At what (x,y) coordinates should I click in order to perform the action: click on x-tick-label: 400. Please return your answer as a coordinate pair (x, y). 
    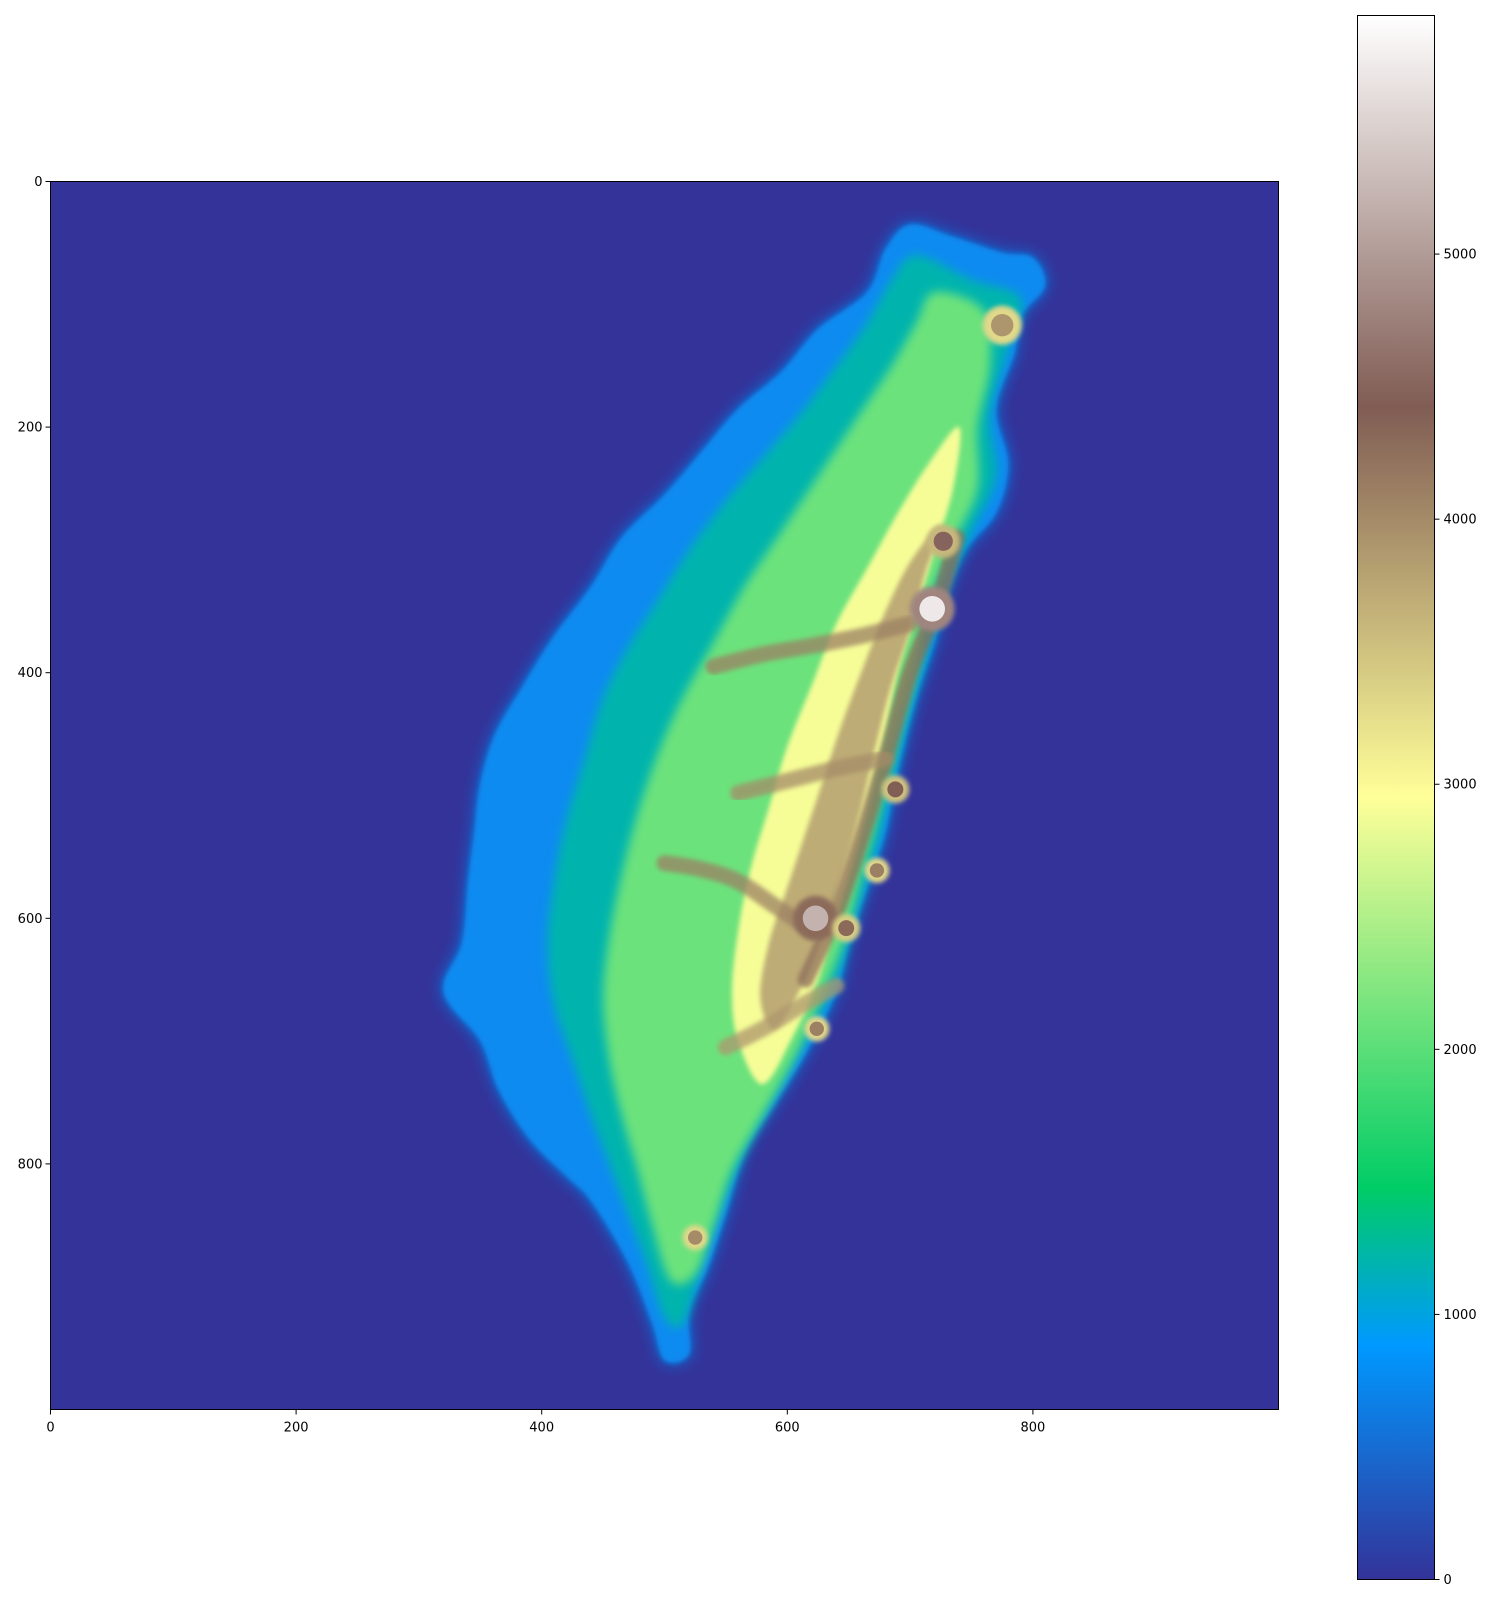
    Looking at the image, I should click on (541, 1428).